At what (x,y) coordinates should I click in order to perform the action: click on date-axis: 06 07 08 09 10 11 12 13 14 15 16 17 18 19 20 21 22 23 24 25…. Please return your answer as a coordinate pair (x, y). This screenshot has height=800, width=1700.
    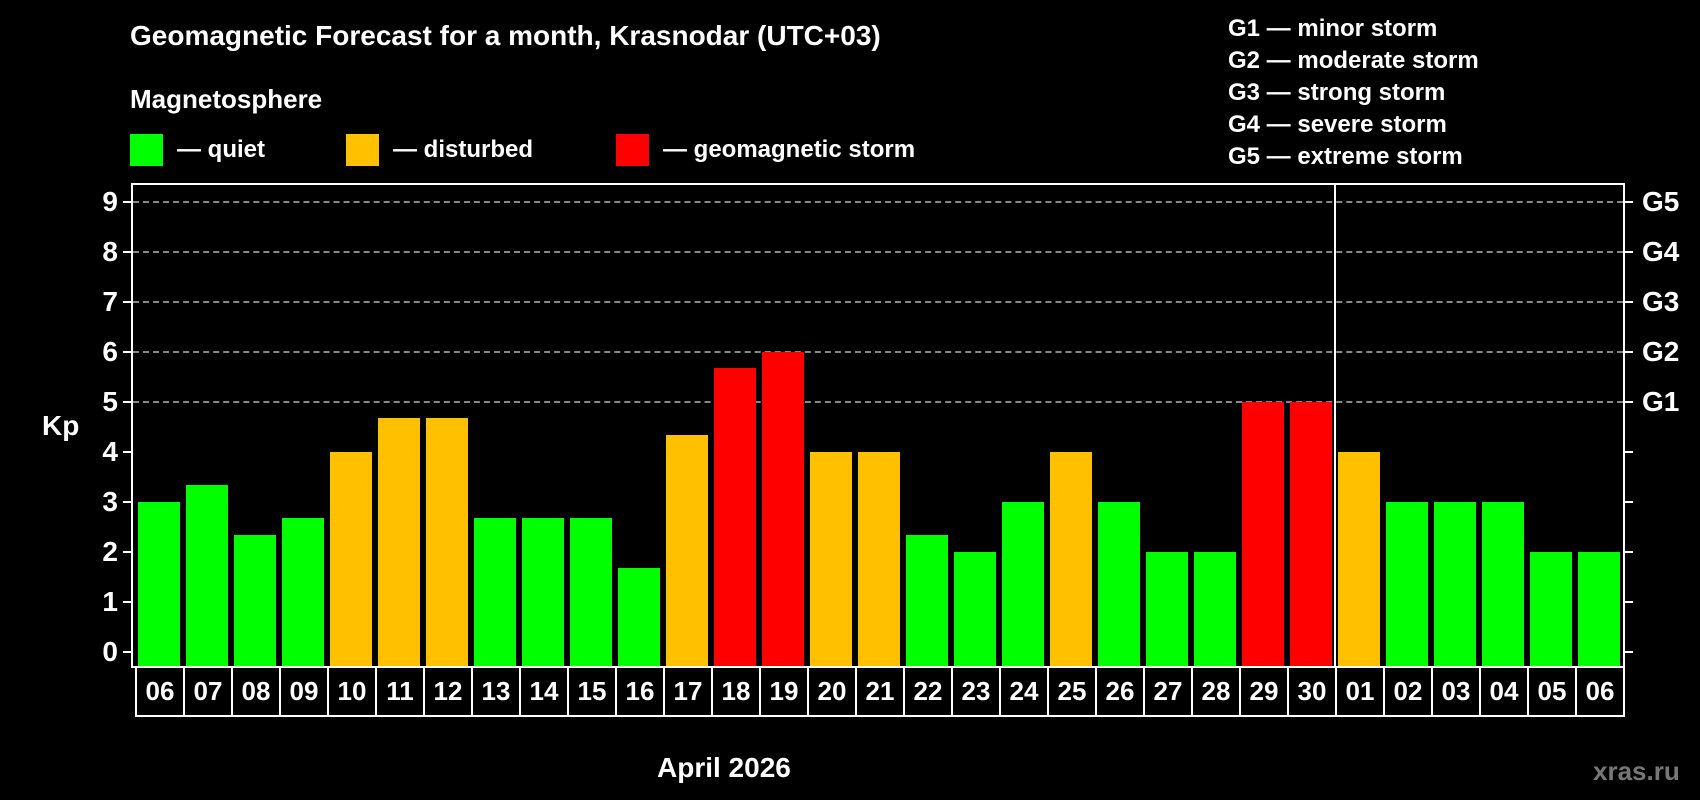
    Looking at the image, I should click on (880, 692).